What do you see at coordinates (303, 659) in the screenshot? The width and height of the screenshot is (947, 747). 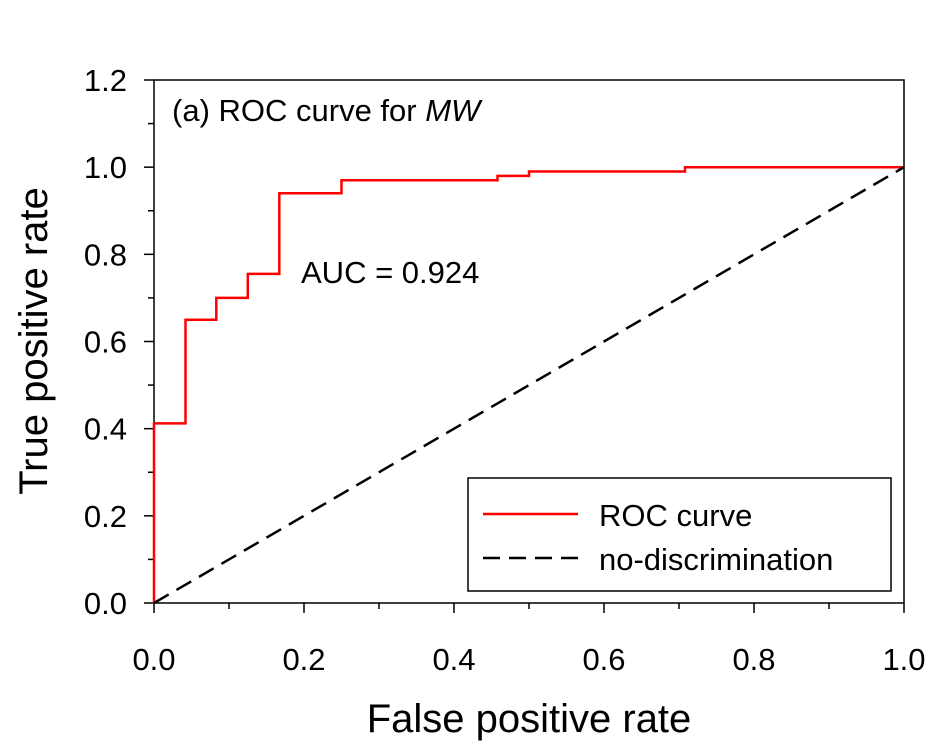 I see `x-tick-label: 0.2` at bounding box center [303, 659].